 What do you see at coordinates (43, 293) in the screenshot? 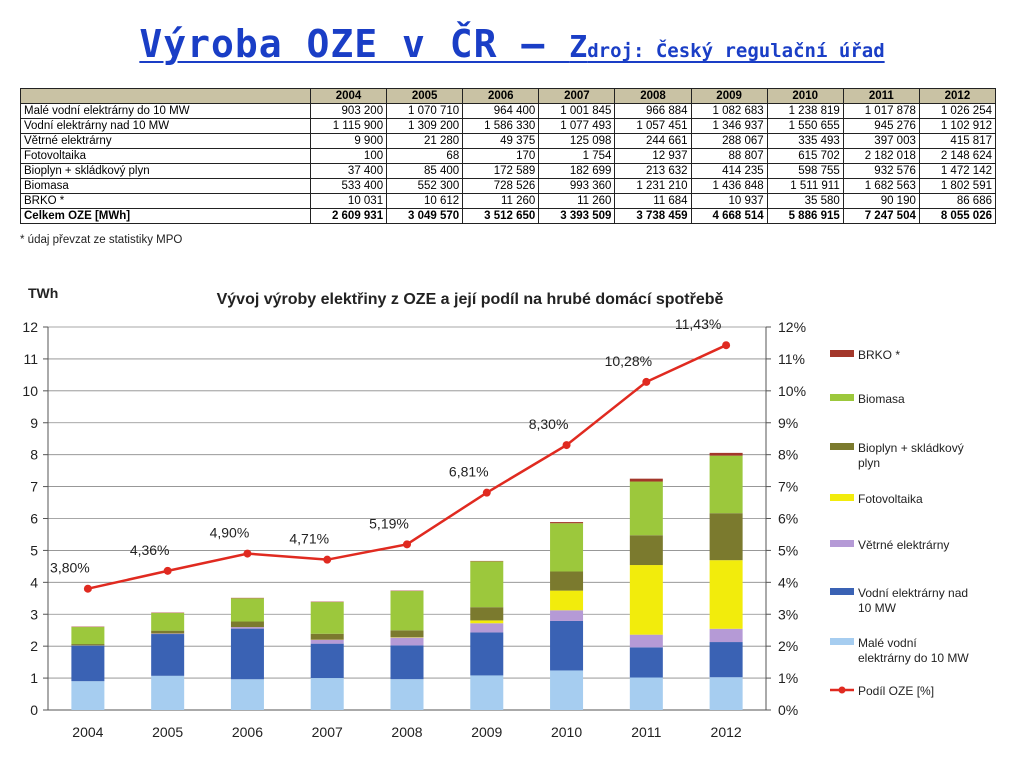
I see `y-axis-unit-label: TWh` at bounding box center [43, 293].